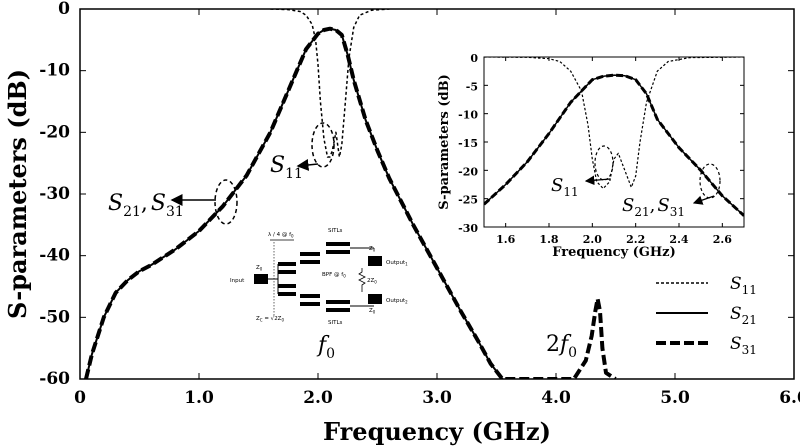  Describe the element at coordinates (706, 315) in the screenshot. I see `legend: S11 S21 S31` at that location.